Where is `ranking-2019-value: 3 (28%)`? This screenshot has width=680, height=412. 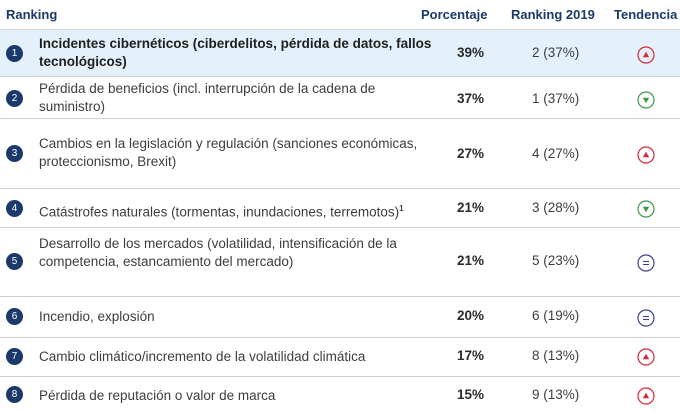 ranking-2019-value: 3 (28%) is located at coordinates (556, 207).